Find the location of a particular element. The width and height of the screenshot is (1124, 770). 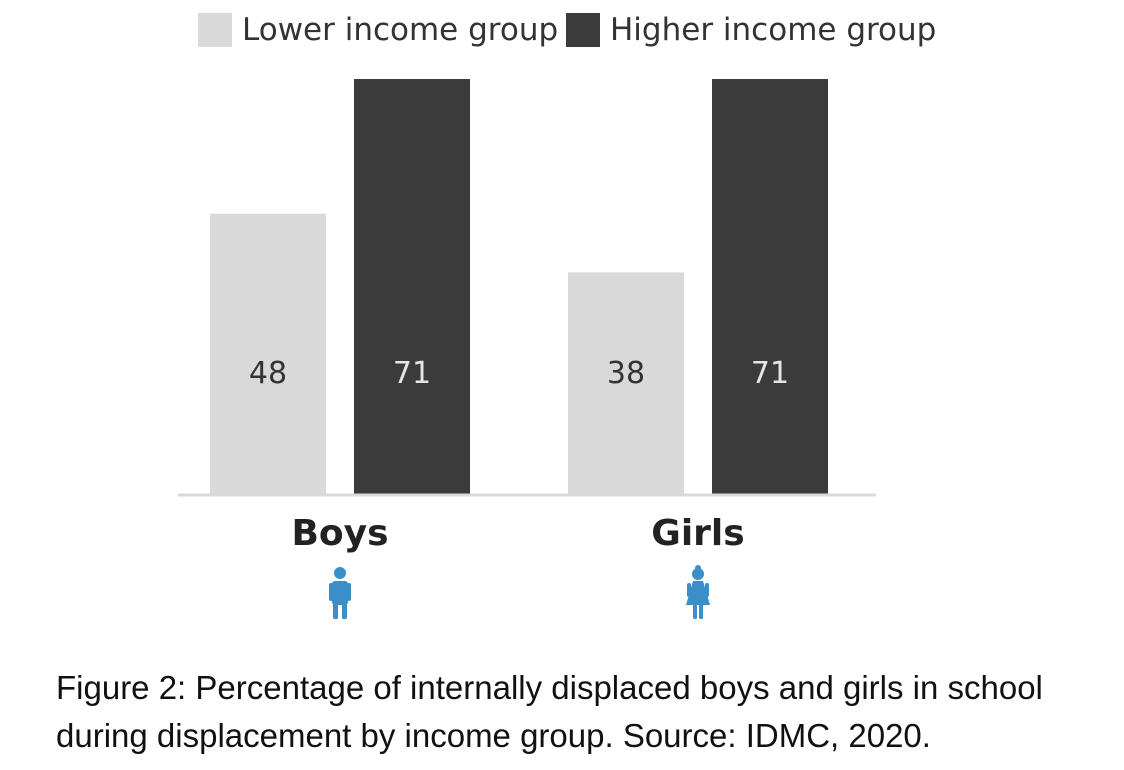

bar-girls-lower-income is located at coordinates (626, 383).